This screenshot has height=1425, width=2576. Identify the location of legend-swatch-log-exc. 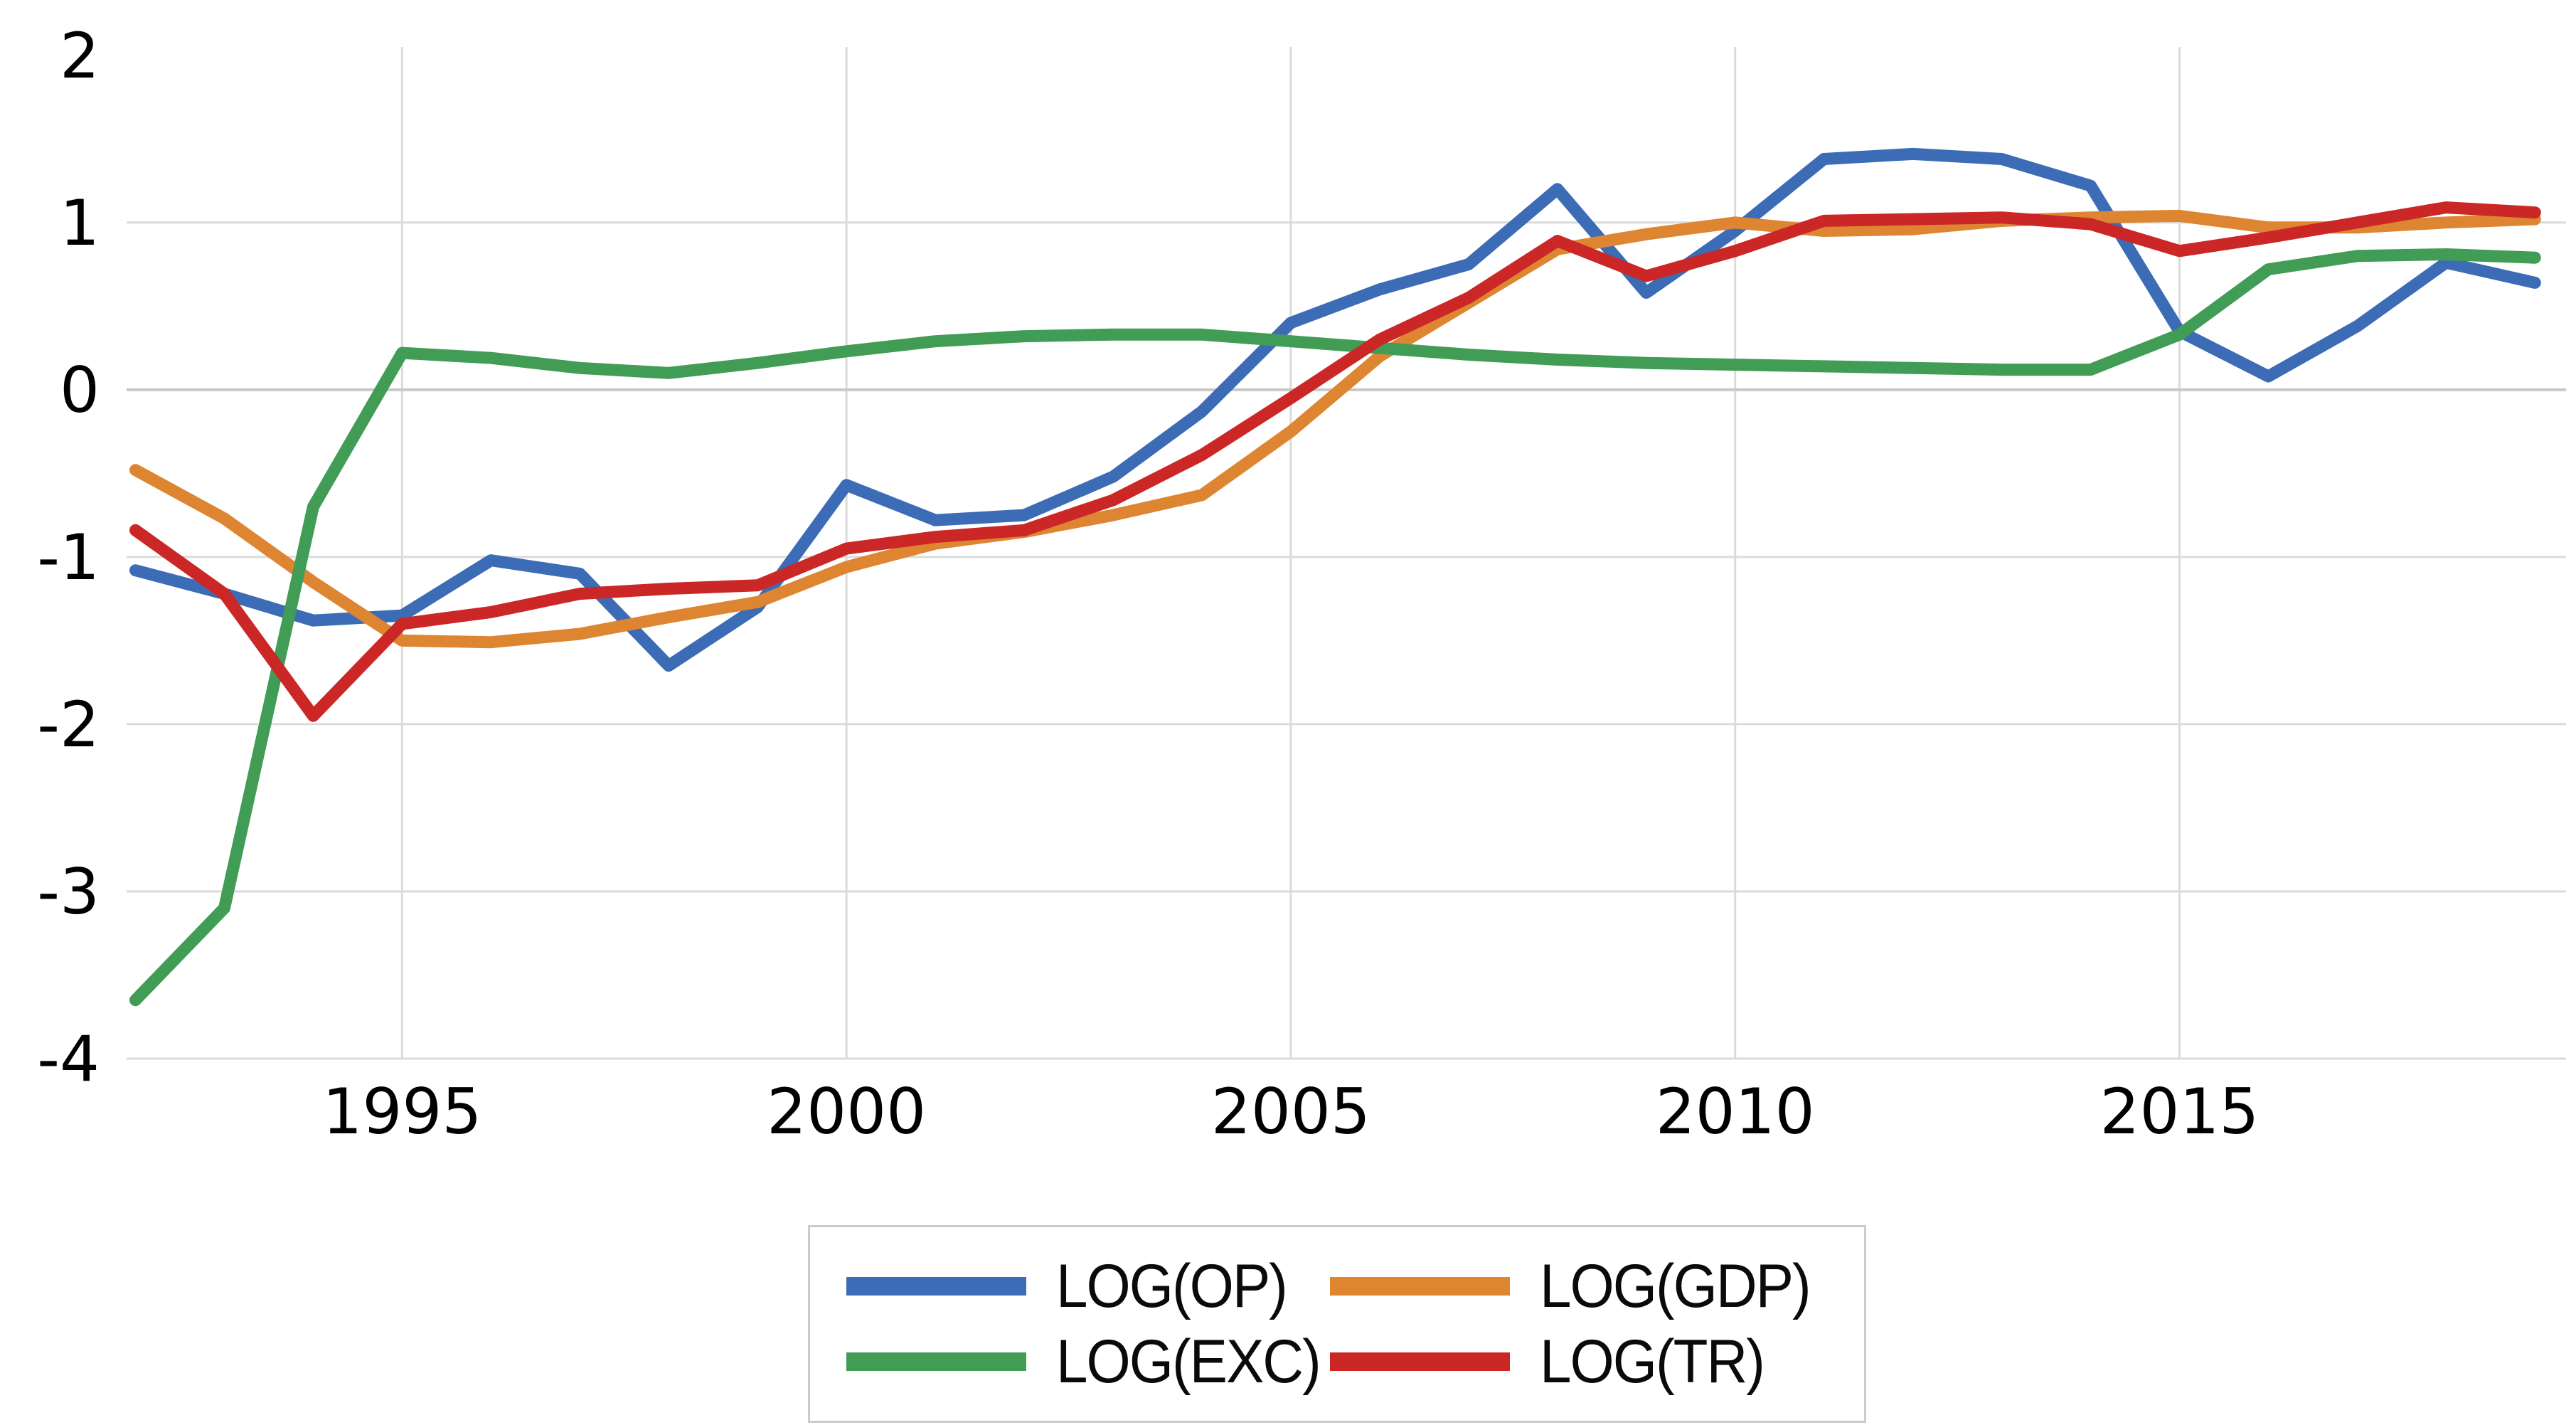
(936, 1361).